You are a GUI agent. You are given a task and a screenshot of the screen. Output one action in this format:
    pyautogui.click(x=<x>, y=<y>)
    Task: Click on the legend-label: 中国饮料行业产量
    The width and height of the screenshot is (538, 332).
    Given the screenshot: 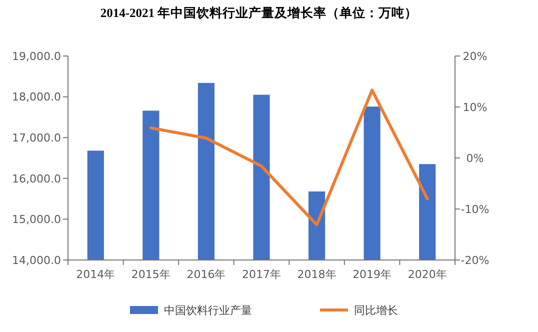 What is the action you would take?
    pyautogui.click(x=208, y=310)
    